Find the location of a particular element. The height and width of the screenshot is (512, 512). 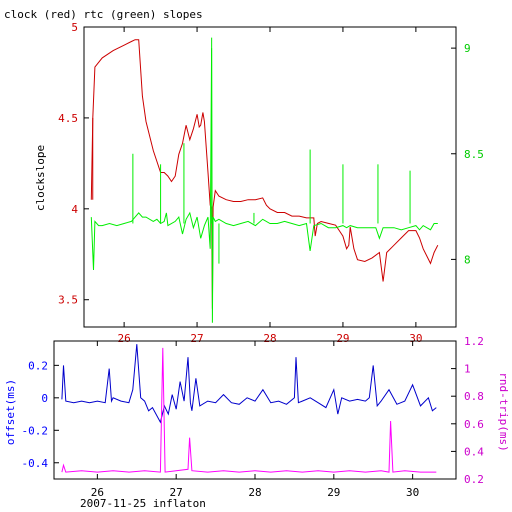

top-x-tick-label: 28 is located at coordinates (269, 338).